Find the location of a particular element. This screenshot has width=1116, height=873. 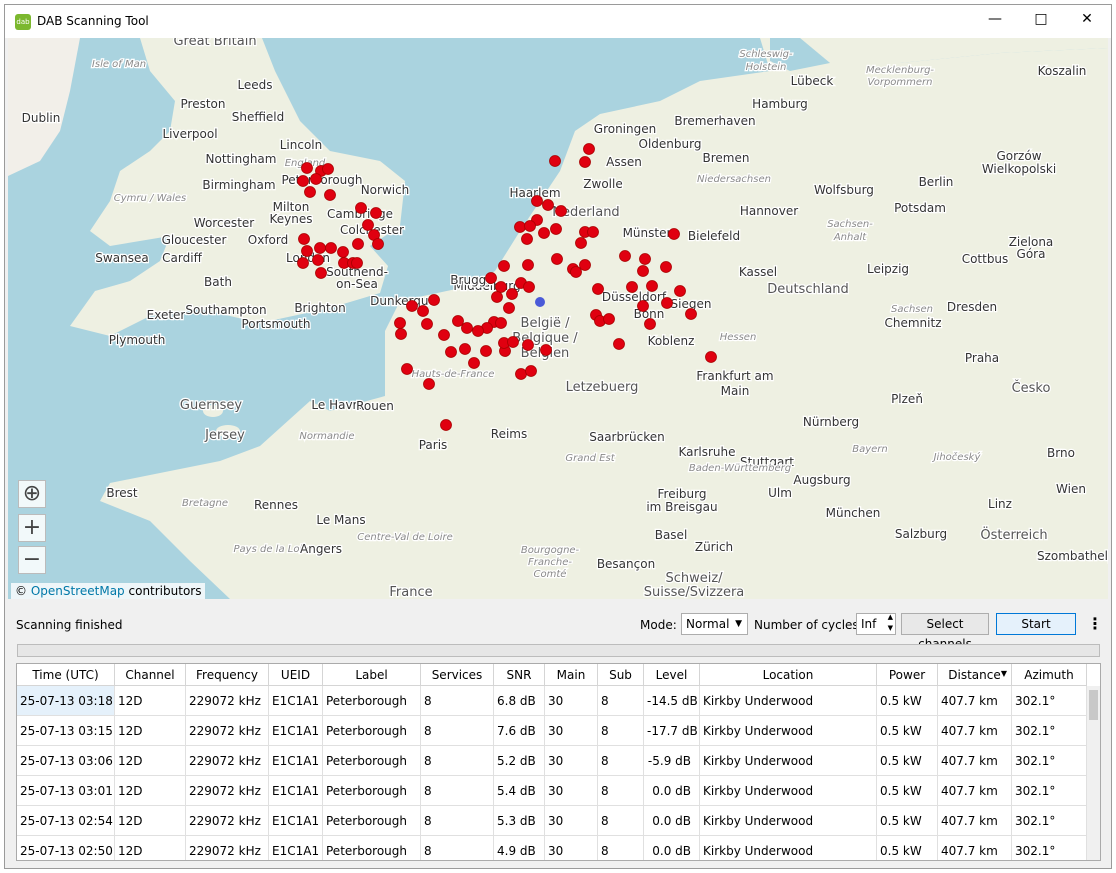

column-header: Frequency is located at coordinates (227, 675).